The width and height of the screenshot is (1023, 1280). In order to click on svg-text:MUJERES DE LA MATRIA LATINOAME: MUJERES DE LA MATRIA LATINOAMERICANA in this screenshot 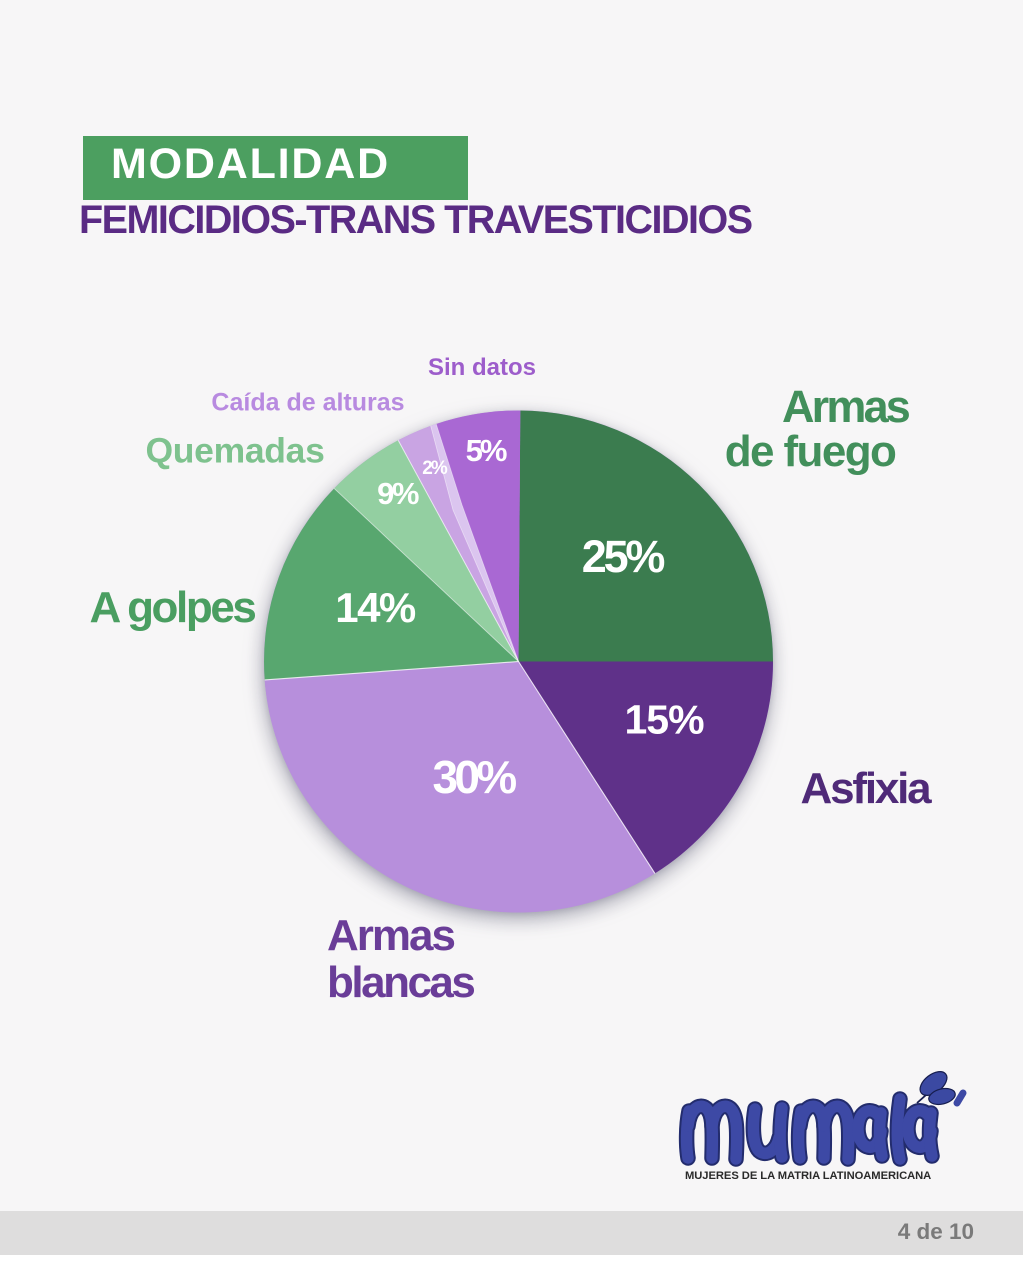, I will do `click(808, 1176)`.